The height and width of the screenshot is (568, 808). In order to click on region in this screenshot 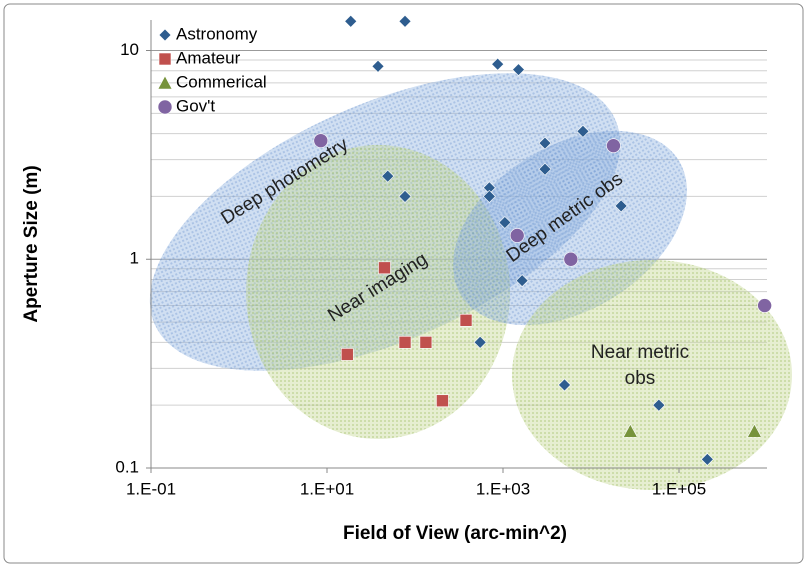, I will do `click(652, 375)`.